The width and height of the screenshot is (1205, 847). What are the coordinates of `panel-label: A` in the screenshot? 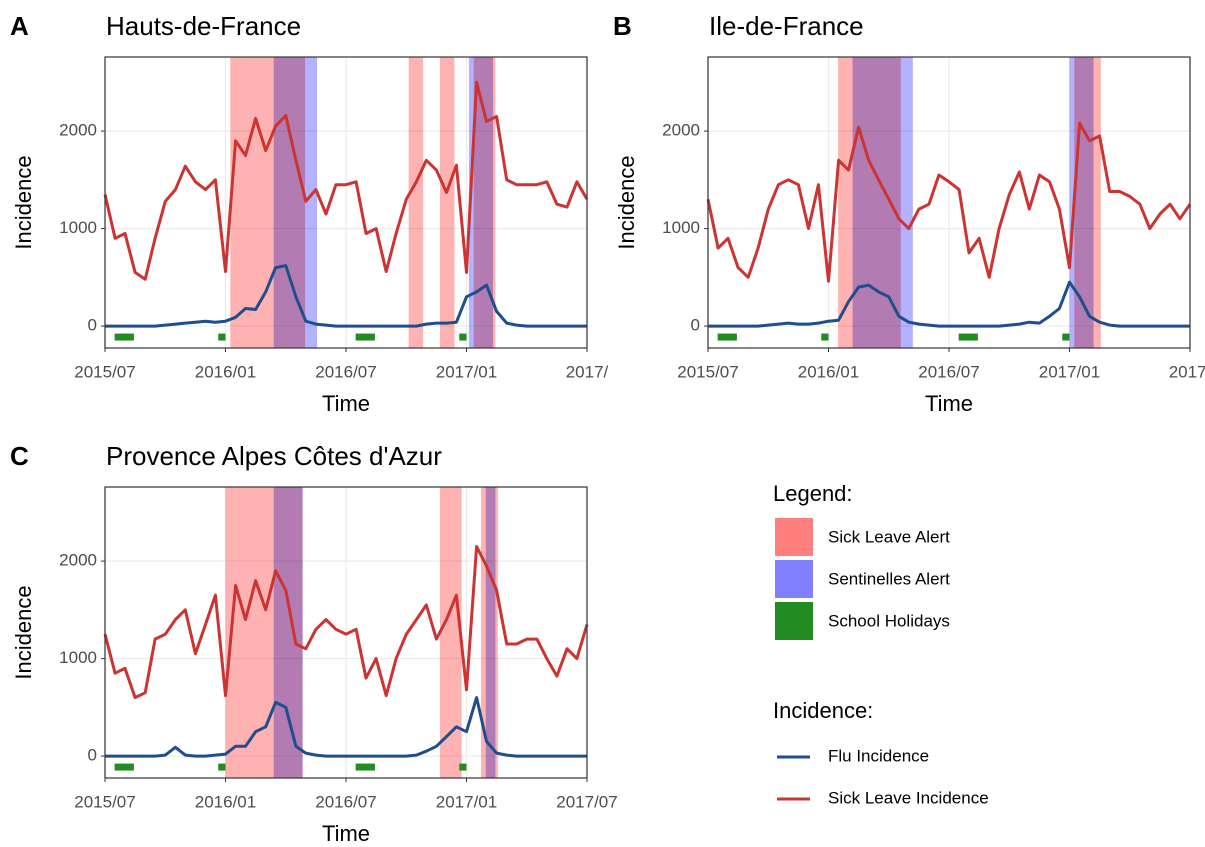 It's located at (19, 26).